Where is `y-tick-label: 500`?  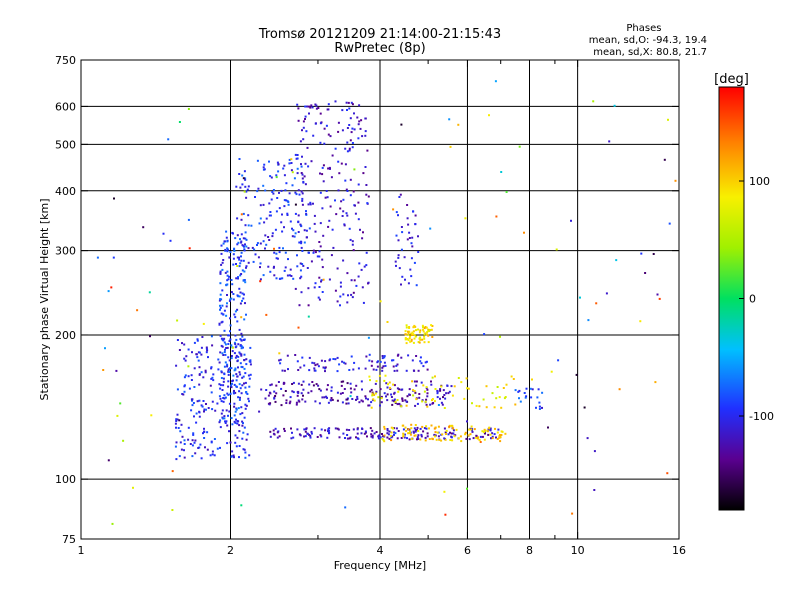 y-tick-label: 500 is located at coordinates (65, 144).